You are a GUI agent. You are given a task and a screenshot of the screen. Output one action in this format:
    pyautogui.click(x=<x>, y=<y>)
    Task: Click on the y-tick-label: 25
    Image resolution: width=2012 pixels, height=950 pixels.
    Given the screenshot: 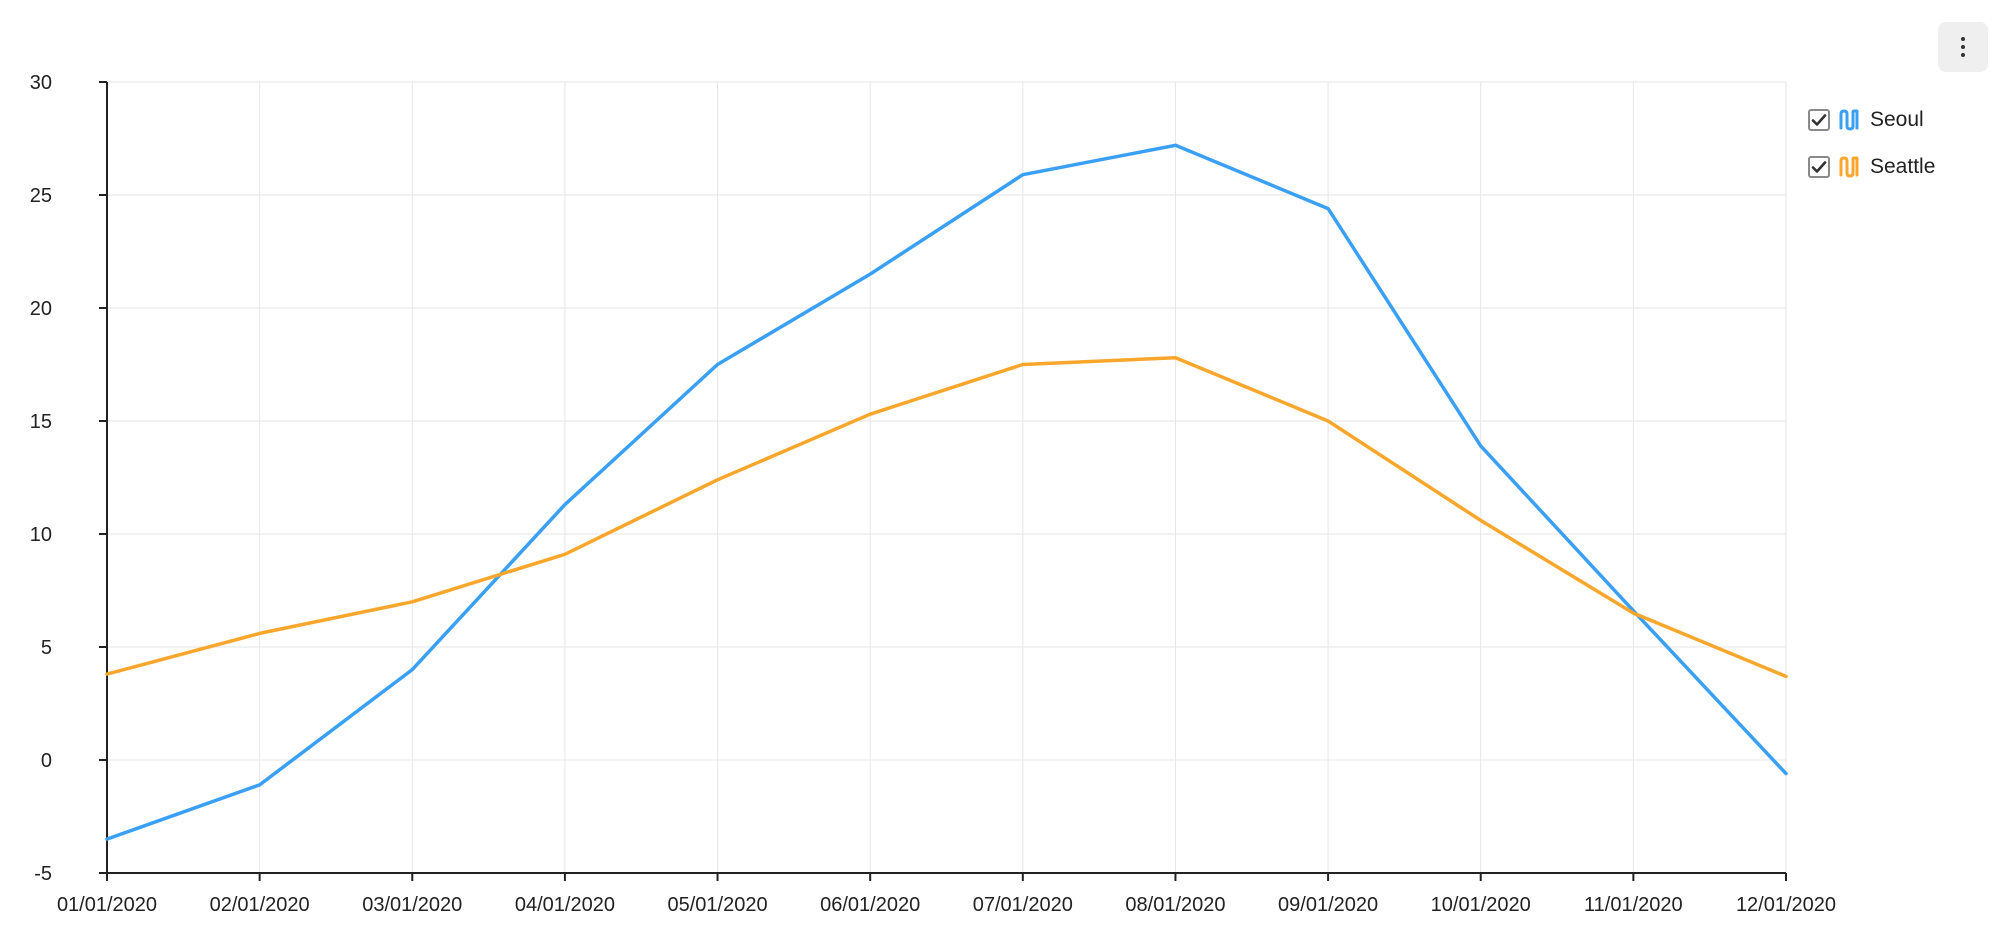 What is the action you would take?
    pyautogui.click(x=41, y=196)
    